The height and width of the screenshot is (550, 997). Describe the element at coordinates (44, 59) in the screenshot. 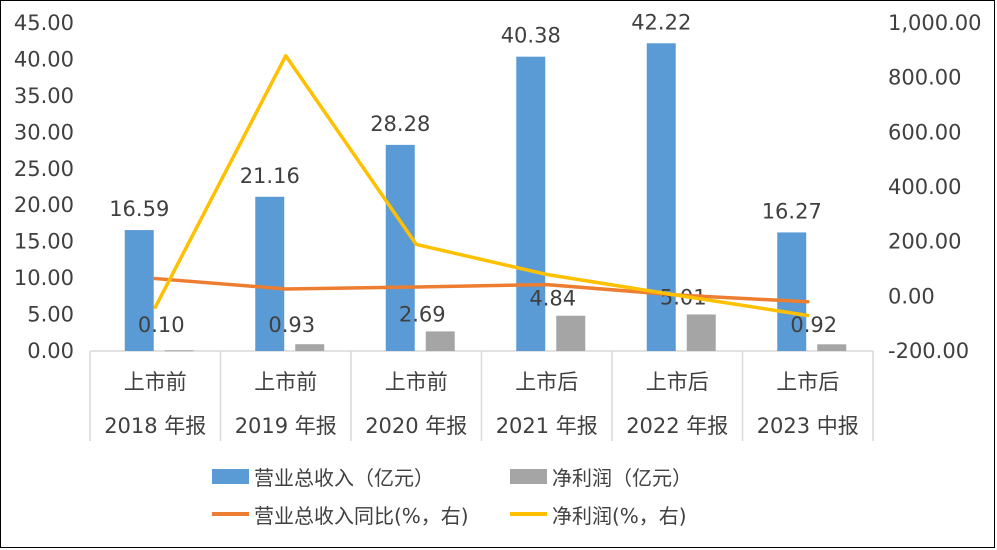

I see `left-axis-tick-label: 40.00` at that location.